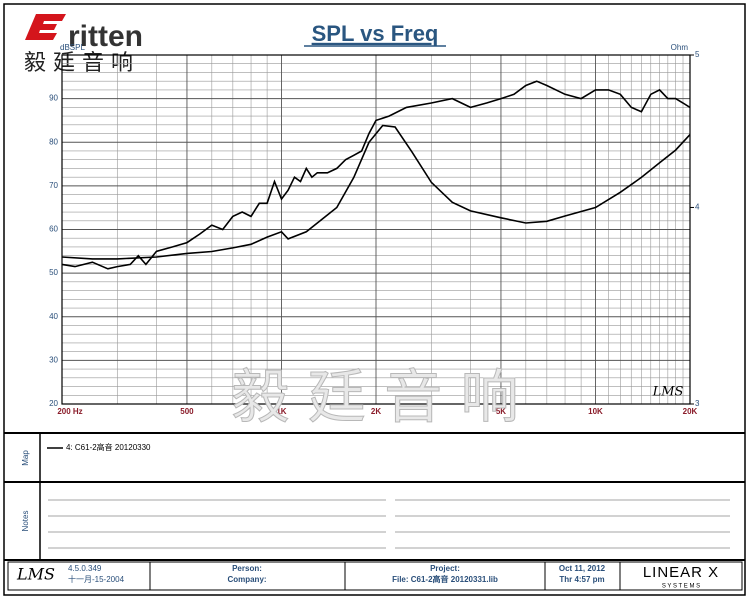 The width and height of the screenshot is (750, 600). Describe the element at coordinates (375, 576) in the screenshot. I see `footer-cells` at that location.